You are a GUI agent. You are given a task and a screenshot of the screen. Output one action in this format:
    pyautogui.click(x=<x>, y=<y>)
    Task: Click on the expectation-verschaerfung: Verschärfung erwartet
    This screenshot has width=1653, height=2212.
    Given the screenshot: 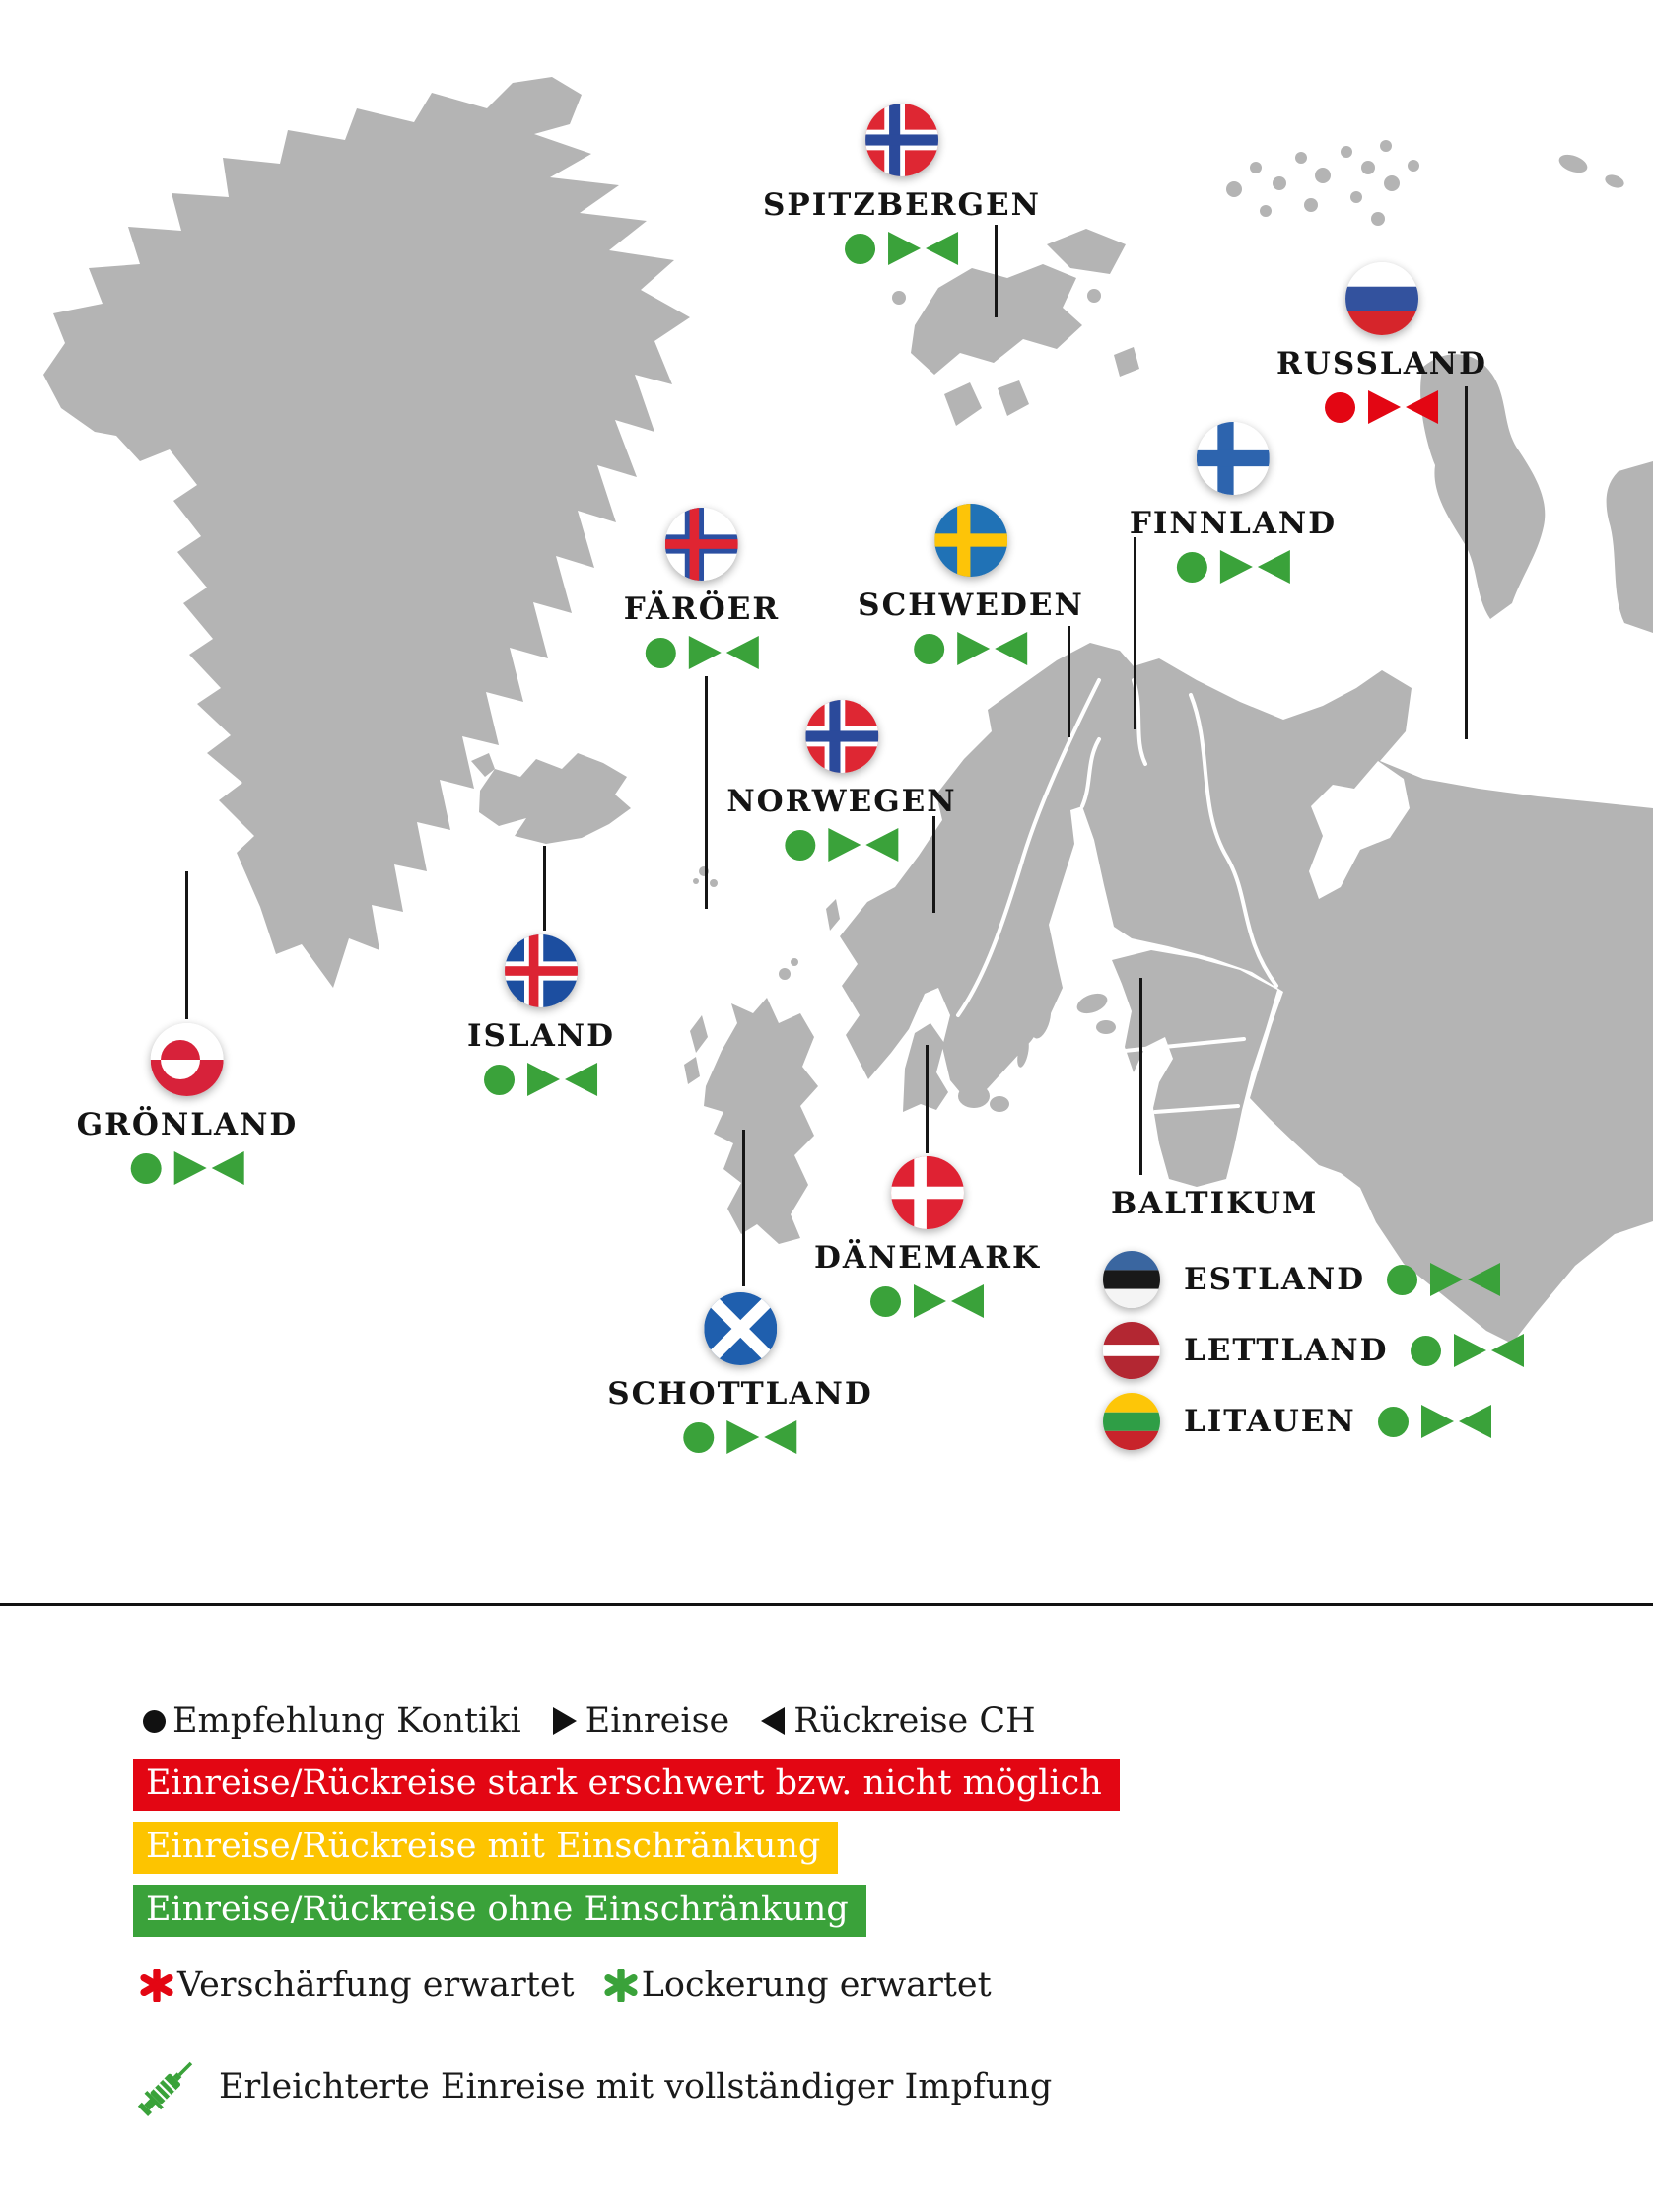 What is the action you would take?
    pyautogui.click(x=357, y=1986)
    